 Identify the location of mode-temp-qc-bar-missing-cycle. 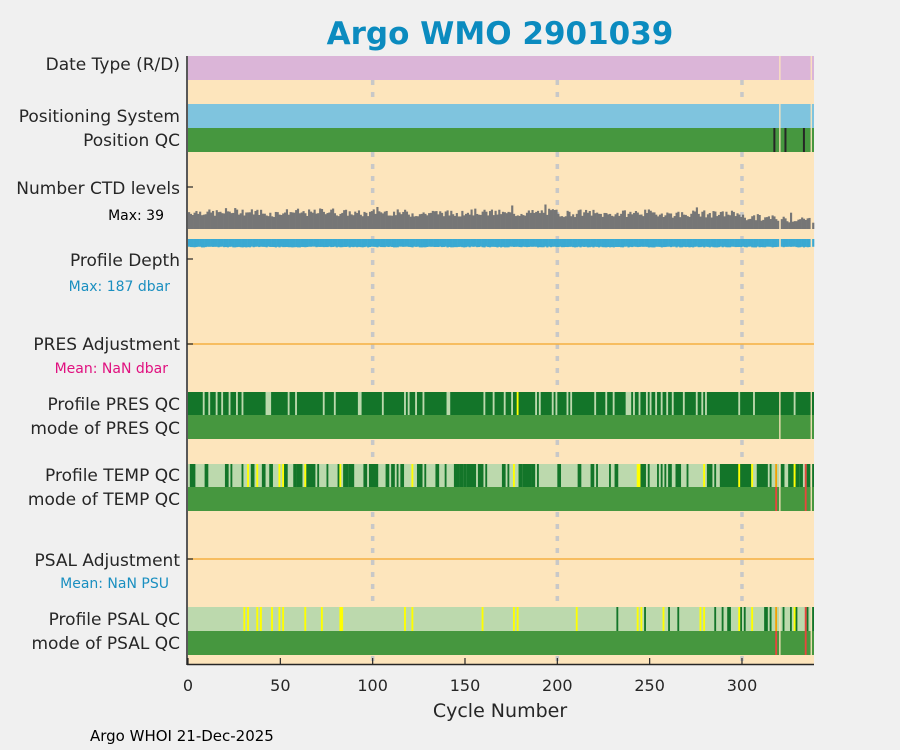
(811, 499).